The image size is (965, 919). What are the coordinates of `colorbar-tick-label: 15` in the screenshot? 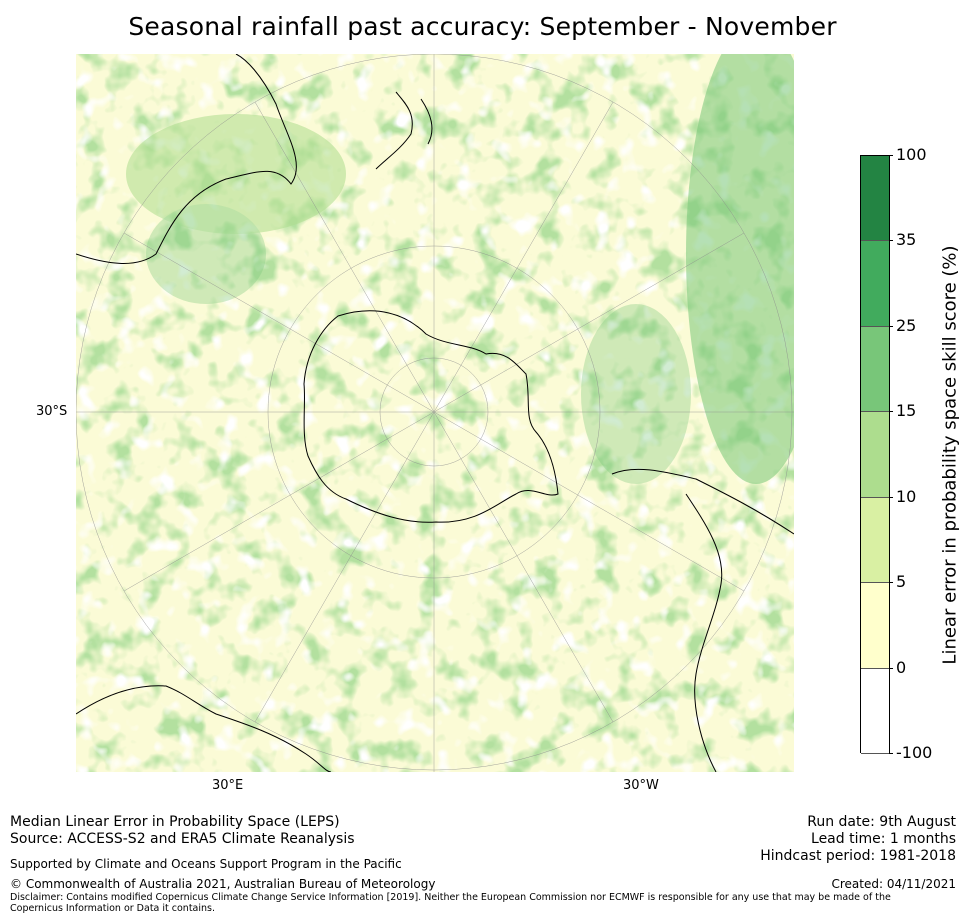 It's located at (906, 411).